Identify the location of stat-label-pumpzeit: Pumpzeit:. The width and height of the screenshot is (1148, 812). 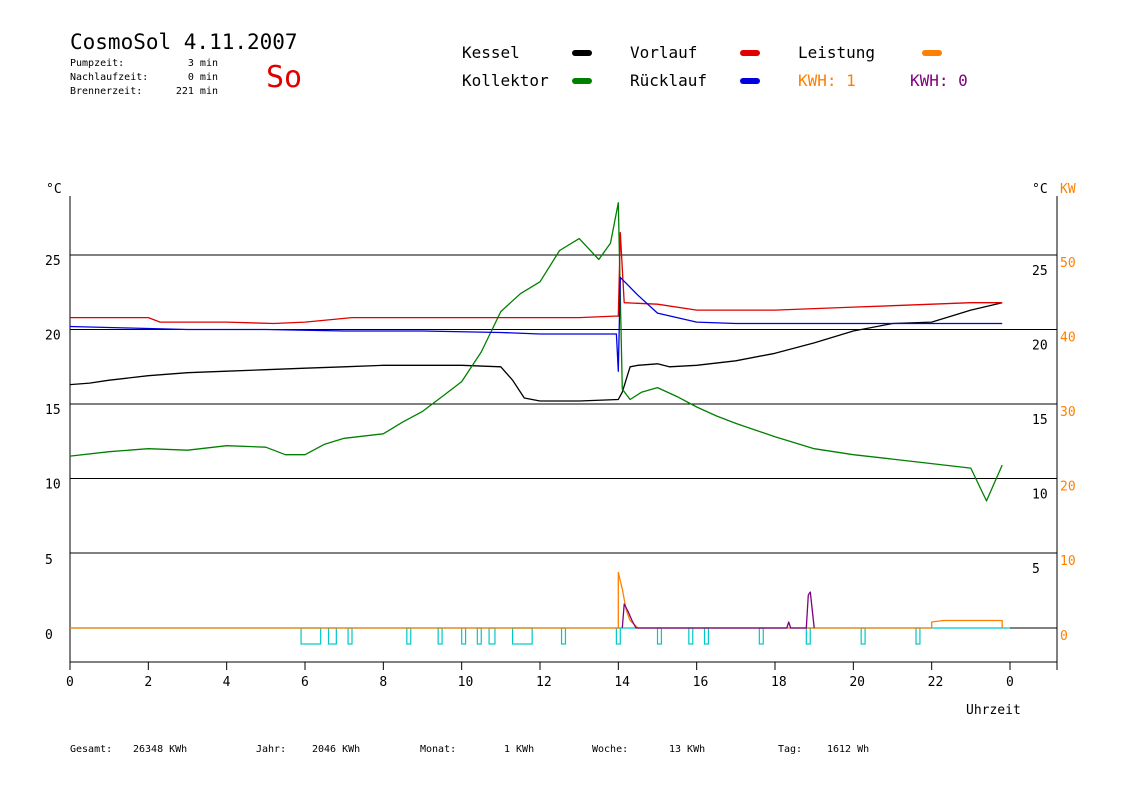
(97, 63).